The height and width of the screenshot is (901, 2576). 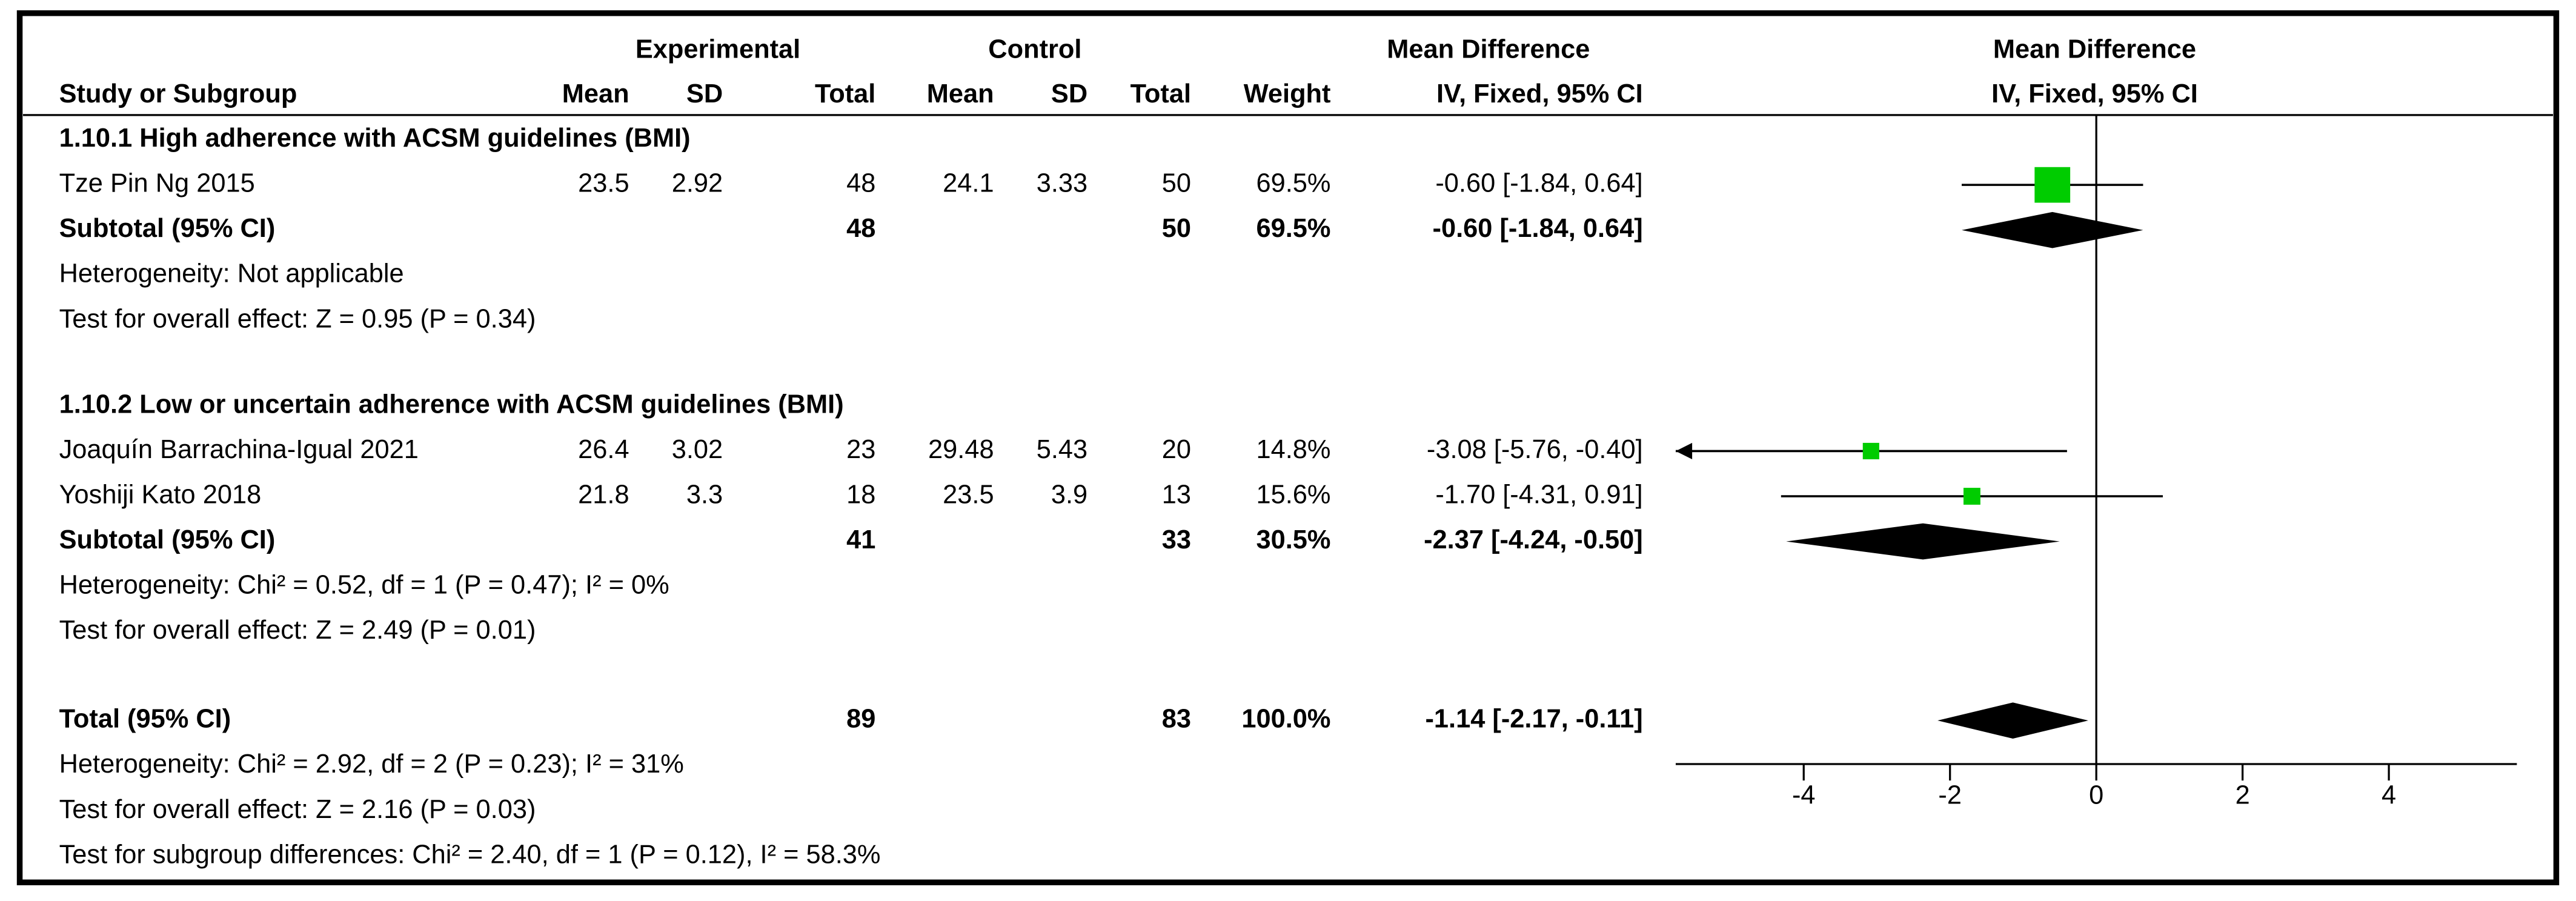 What do you see at coordinates (1176, 449) in the screenshot?
I see `table-cell: 20` at bounding box center [1176, 449].